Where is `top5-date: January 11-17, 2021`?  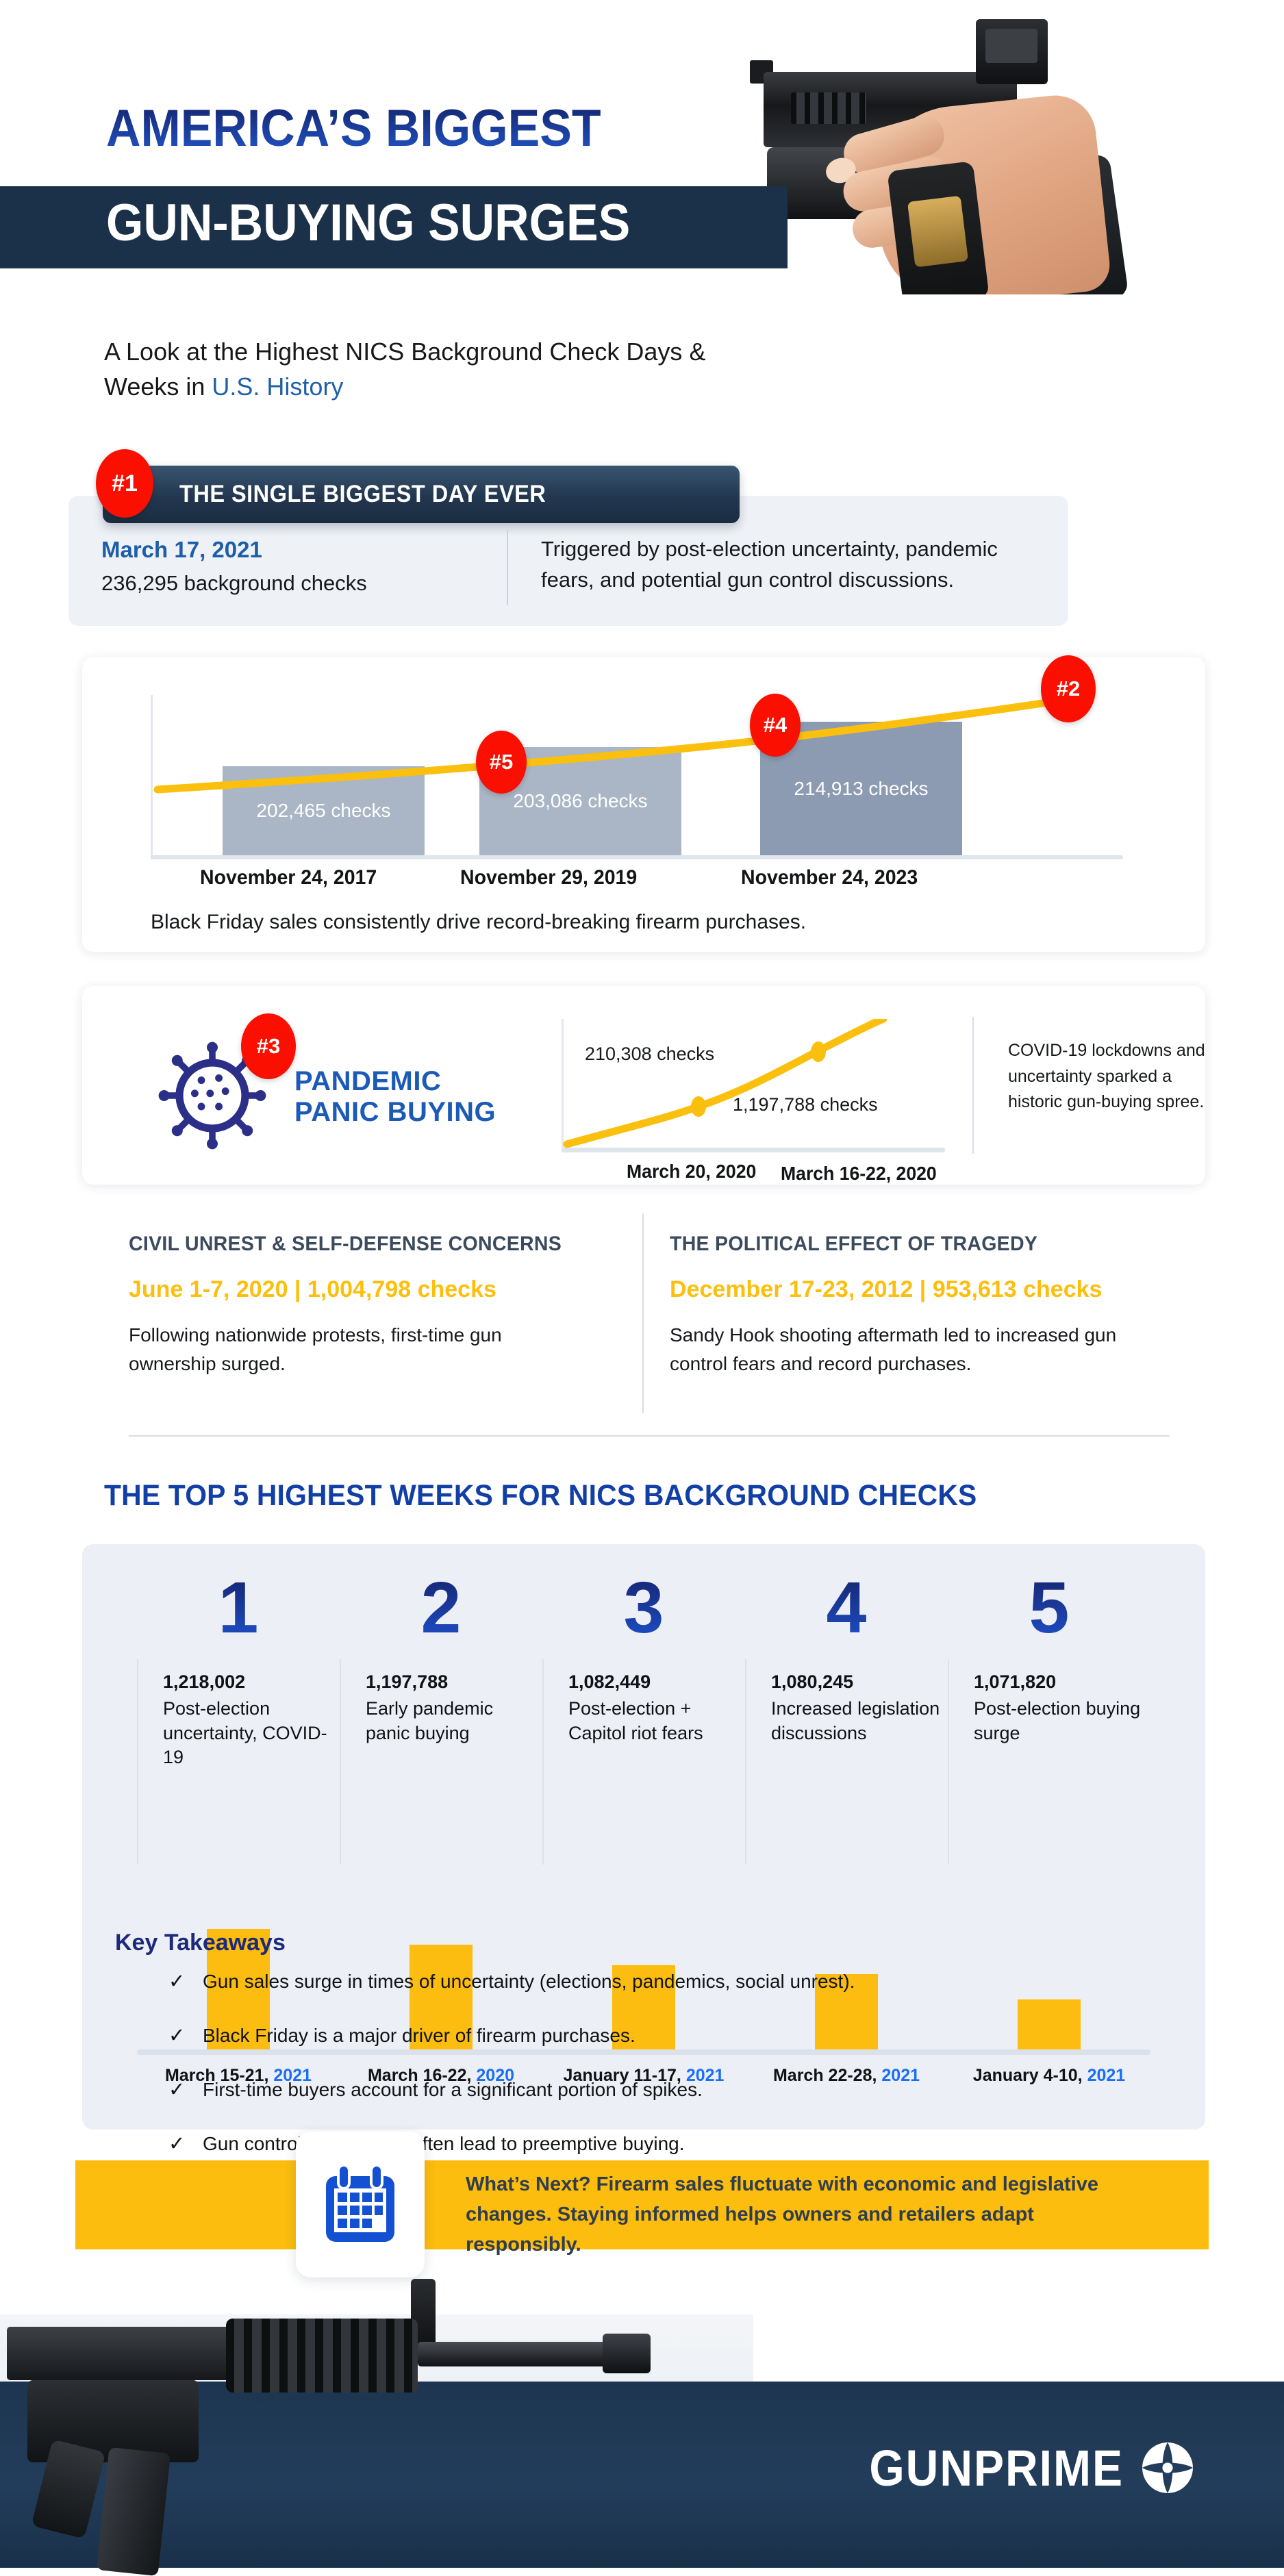 top5-date: January 11-17, 2021 is located at coordinates (643, 2076).